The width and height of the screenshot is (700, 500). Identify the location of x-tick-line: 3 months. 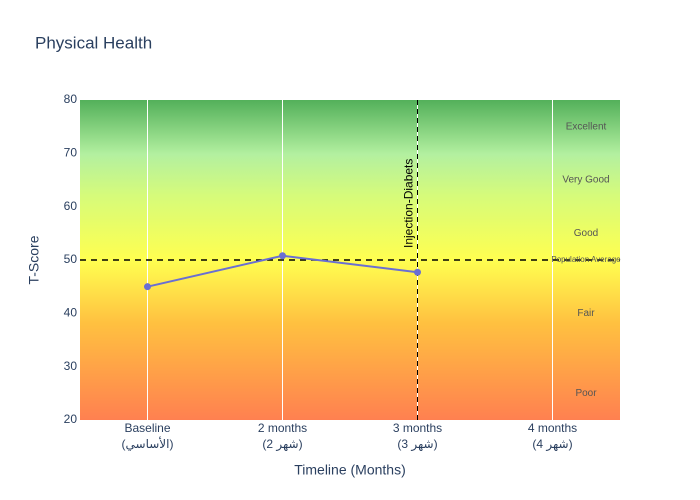
(417, 428).